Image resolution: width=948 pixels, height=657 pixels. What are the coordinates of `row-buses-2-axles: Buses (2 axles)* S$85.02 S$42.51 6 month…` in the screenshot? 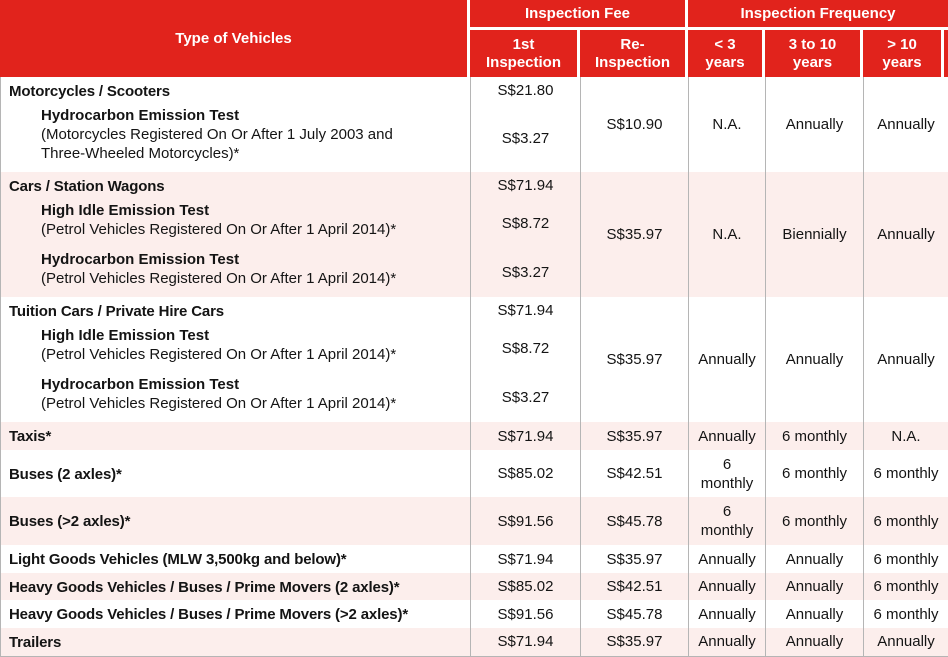 It's located at (474, 473).